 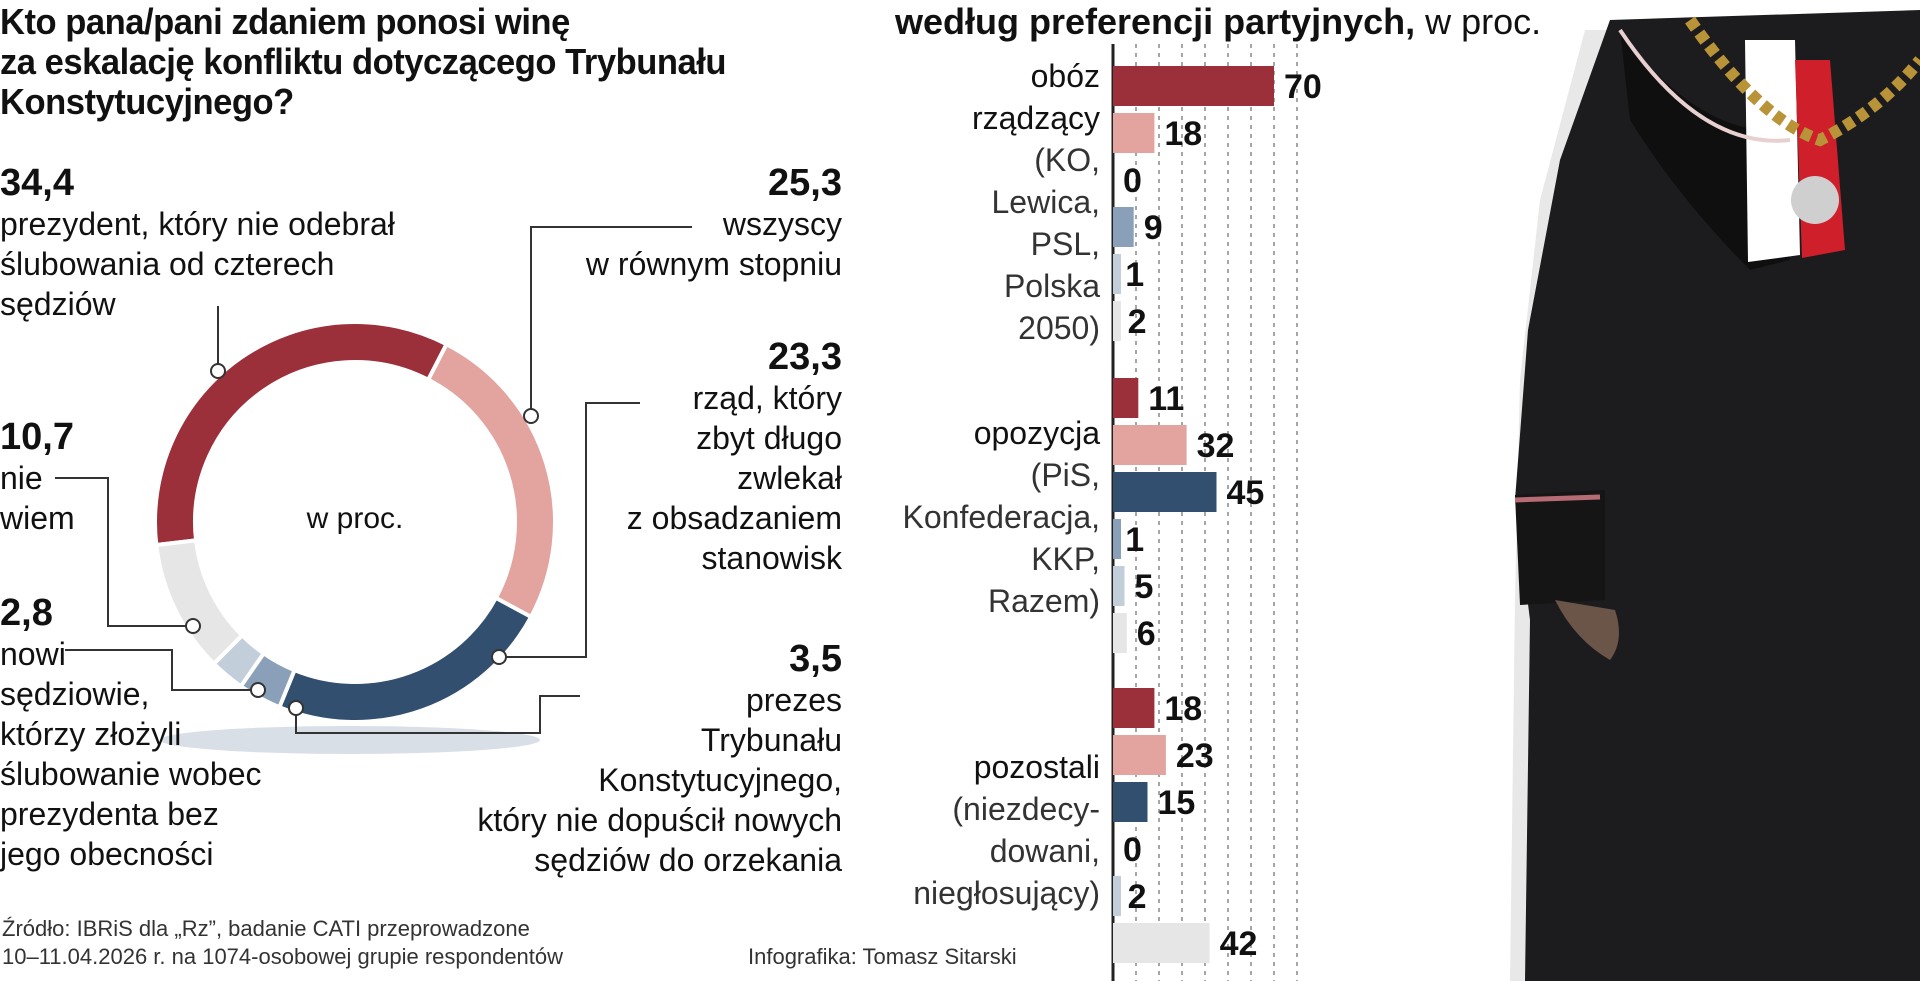 I want to click on group-members: Konfederacja,, so click(x=1001, y=517).